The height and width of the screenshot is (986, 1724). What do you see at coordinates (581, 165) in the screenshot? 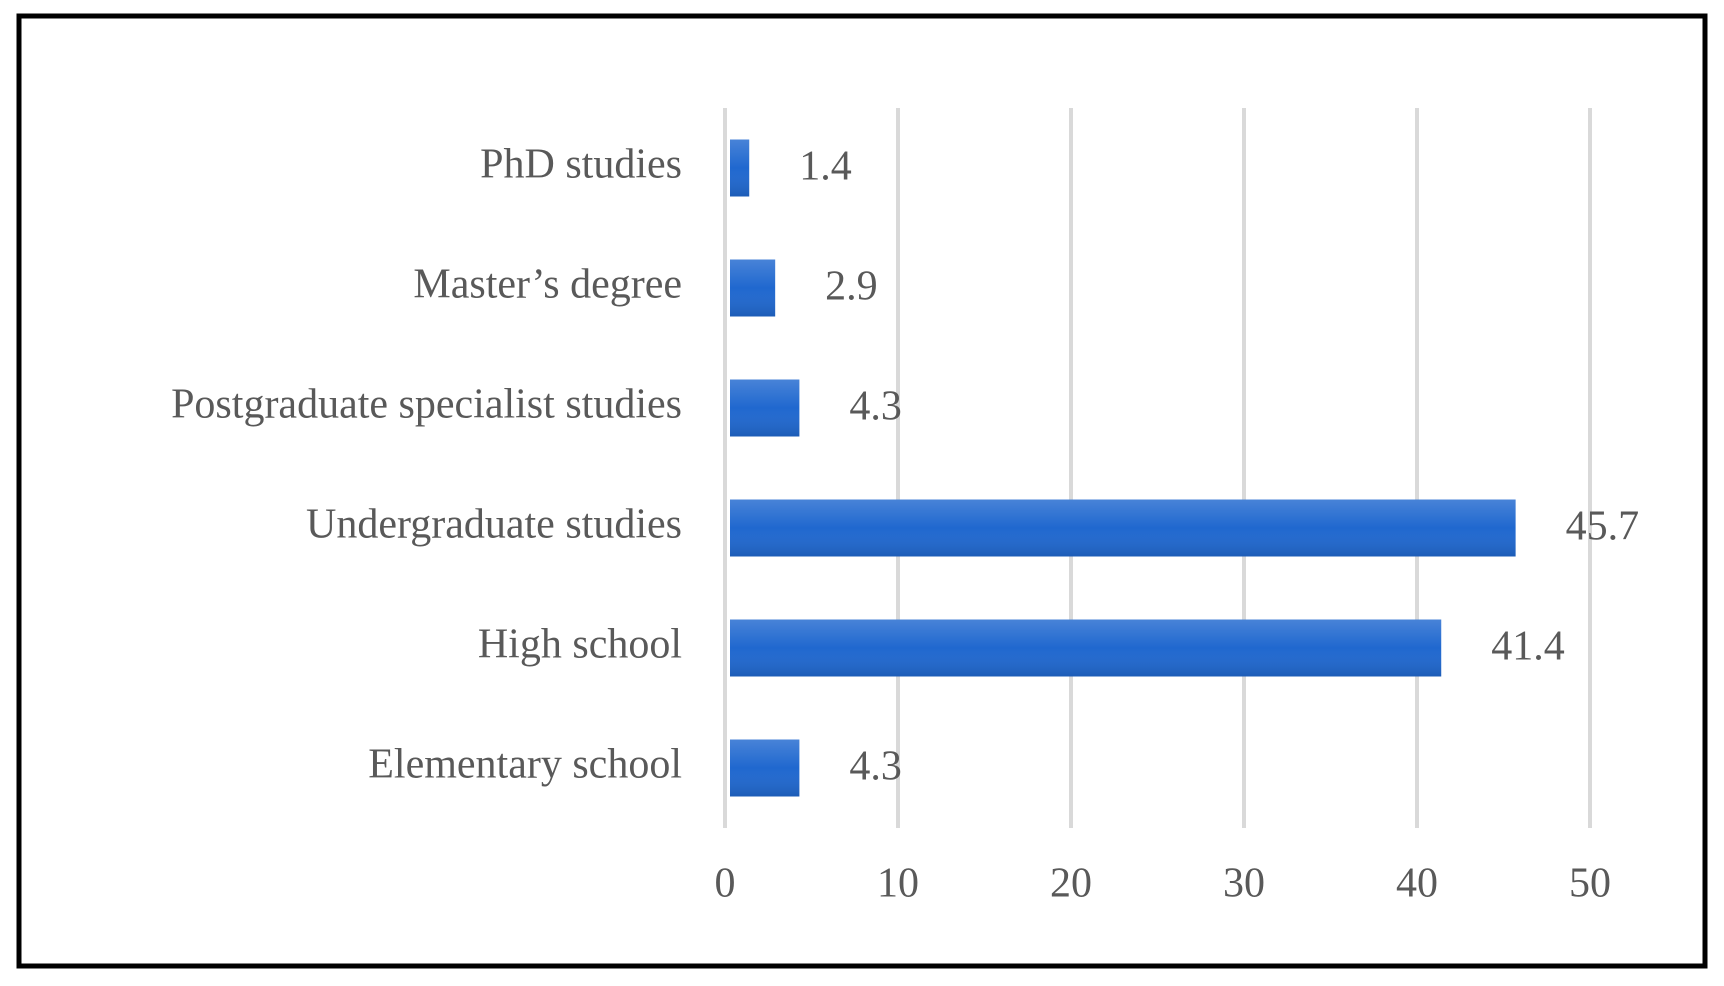
I see `y-tick-label: PhD studies` at bounding box center [581, 165].